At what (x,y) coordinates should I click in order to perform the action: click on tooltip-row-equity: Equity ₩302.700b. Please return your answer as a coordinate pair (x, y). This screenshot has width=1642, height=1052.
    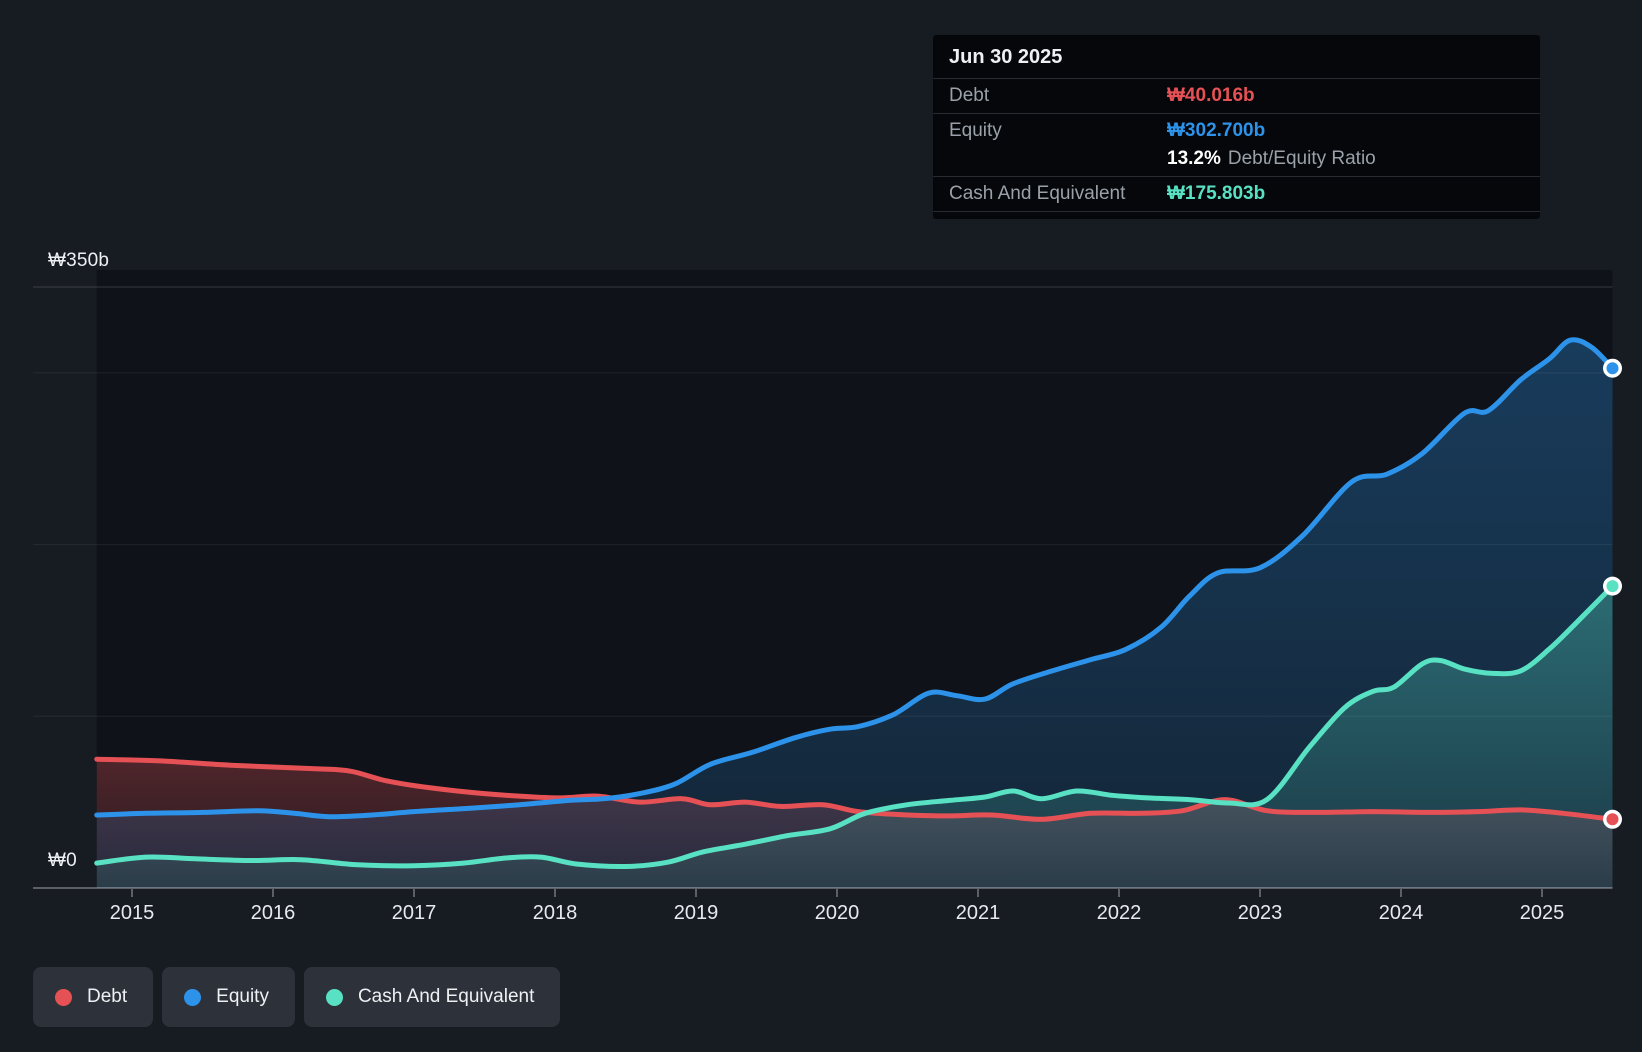
    Looking at the image, I should click on (1236, 130).